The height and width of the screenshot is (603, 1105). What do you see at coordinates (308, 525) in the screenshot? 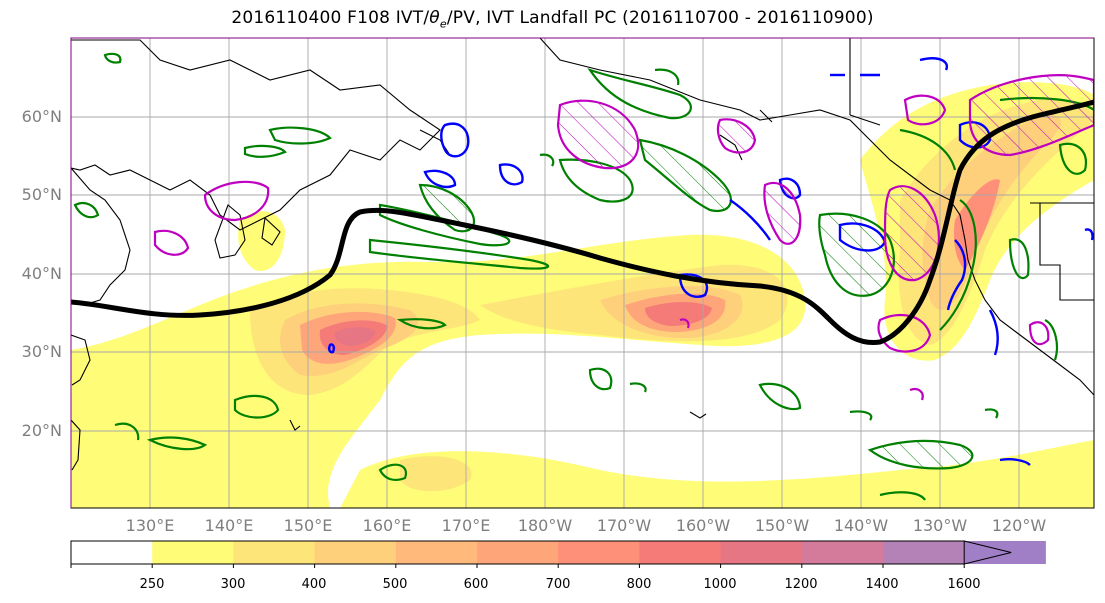
I see `lon-label-150e: 150°E` at bounding box center [308, 525].